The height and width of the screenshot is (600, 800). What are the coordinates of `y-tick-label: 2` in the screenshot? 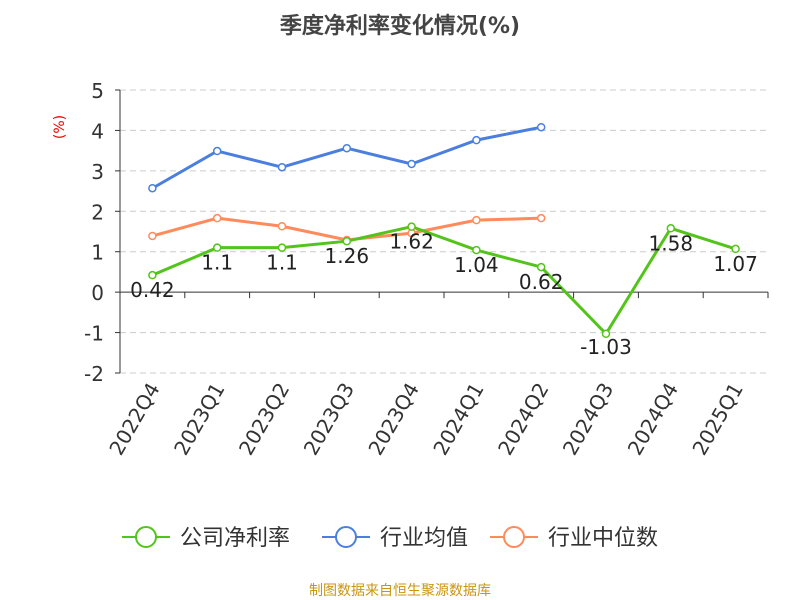 It's located at (97, 212).